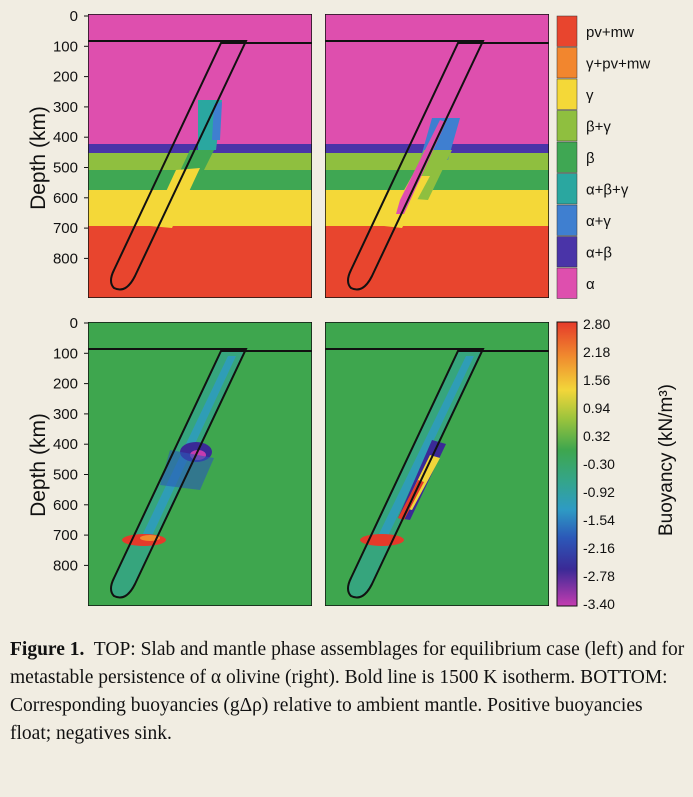 This screenshot has height=797, width=693. I want to click on legend-label: γ+pv+mw, so click(618, 63).